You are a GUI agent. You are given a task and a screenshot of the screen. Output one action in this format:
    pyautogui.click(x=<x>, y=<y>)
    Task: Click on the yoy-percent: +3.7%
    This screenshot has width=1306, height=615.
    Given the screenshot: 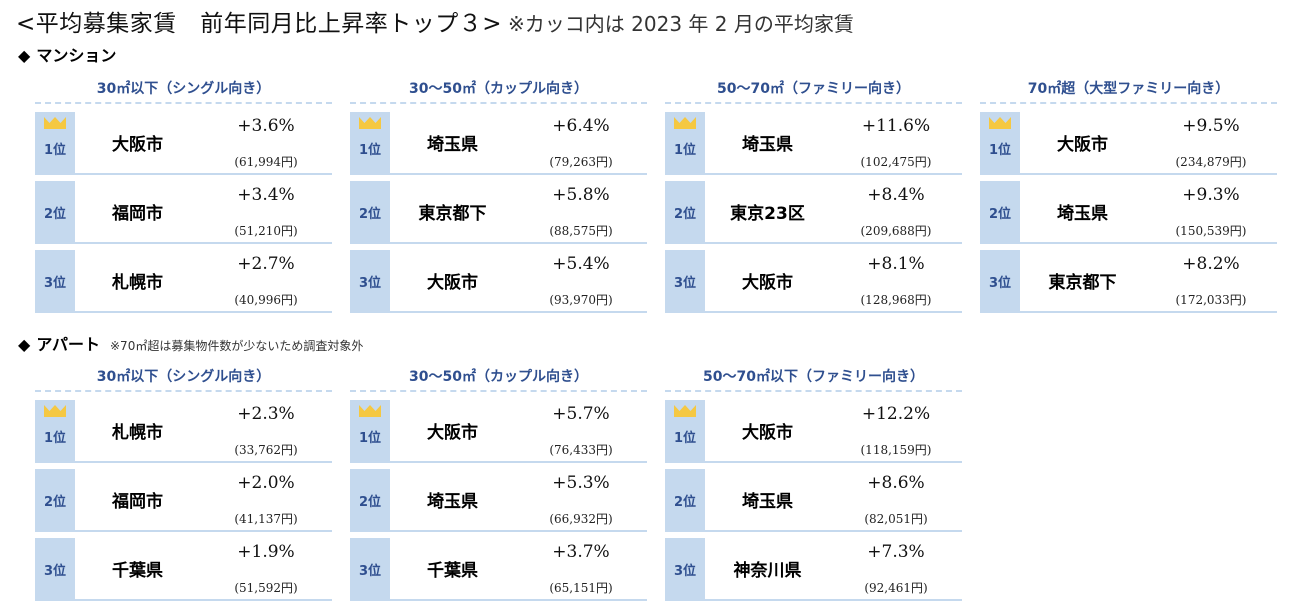 What is the action you would take?
    pyautogui.click(x=581, y=552)
    